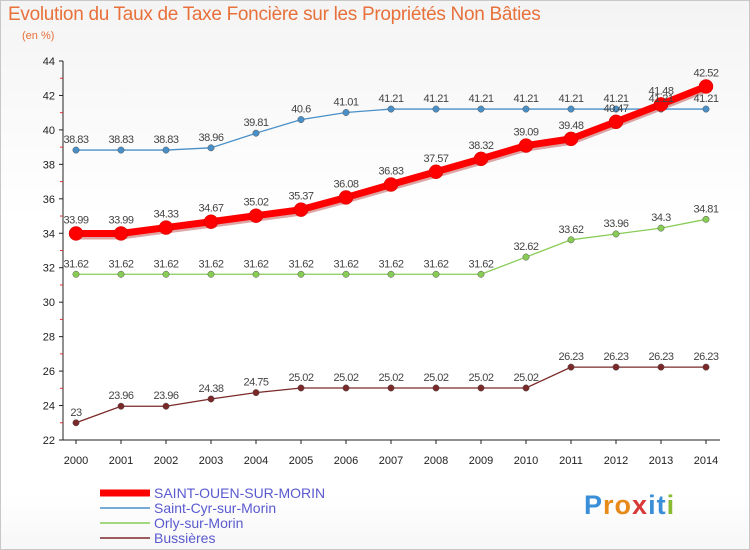  Describe the element at coordinates (49, 441) in the screenshot. I see `y-tick-label: 22` at that location.